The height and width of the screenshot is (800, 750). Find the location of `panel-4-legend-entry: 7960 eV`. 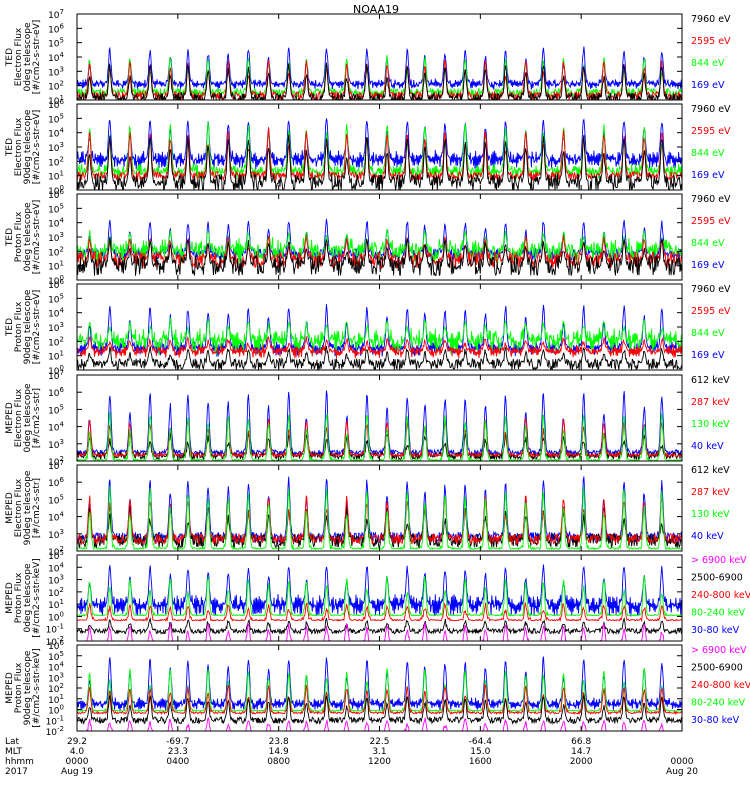

panel-4-legend-entry: 7960 eV is located at coordinates (711, 289).